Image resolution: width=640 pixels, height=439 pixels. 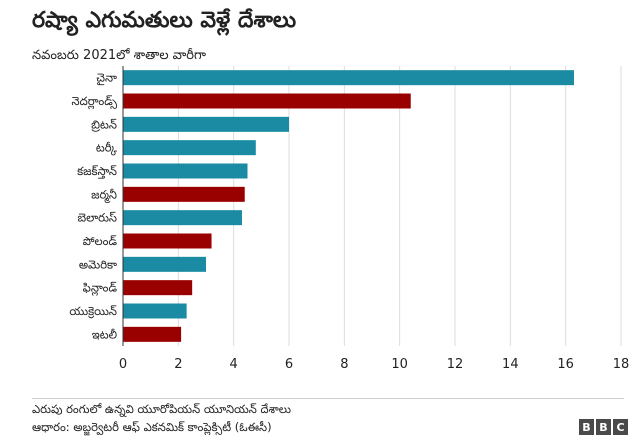 I want to click on category-label: బెలారుస్, so click(x=97, y=218).